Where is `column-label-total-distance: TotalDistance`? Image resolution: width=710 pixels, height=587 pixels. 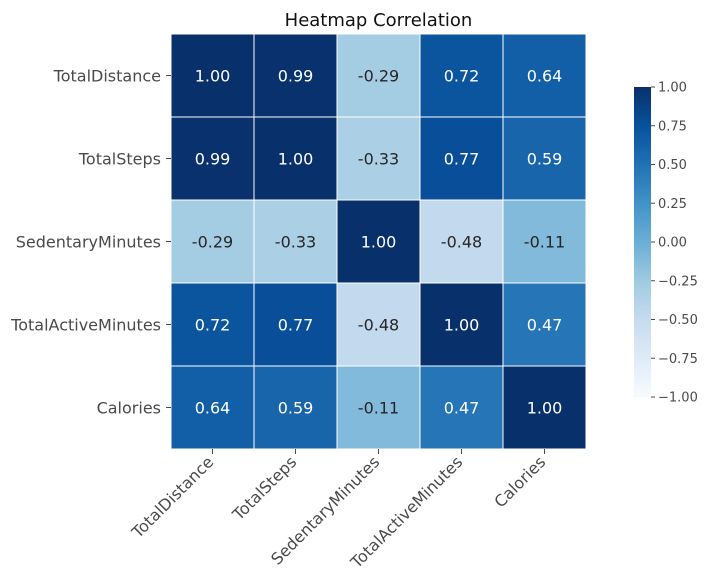
column-label-total-distance: TotalDistance is located at coordinates (172, 497).